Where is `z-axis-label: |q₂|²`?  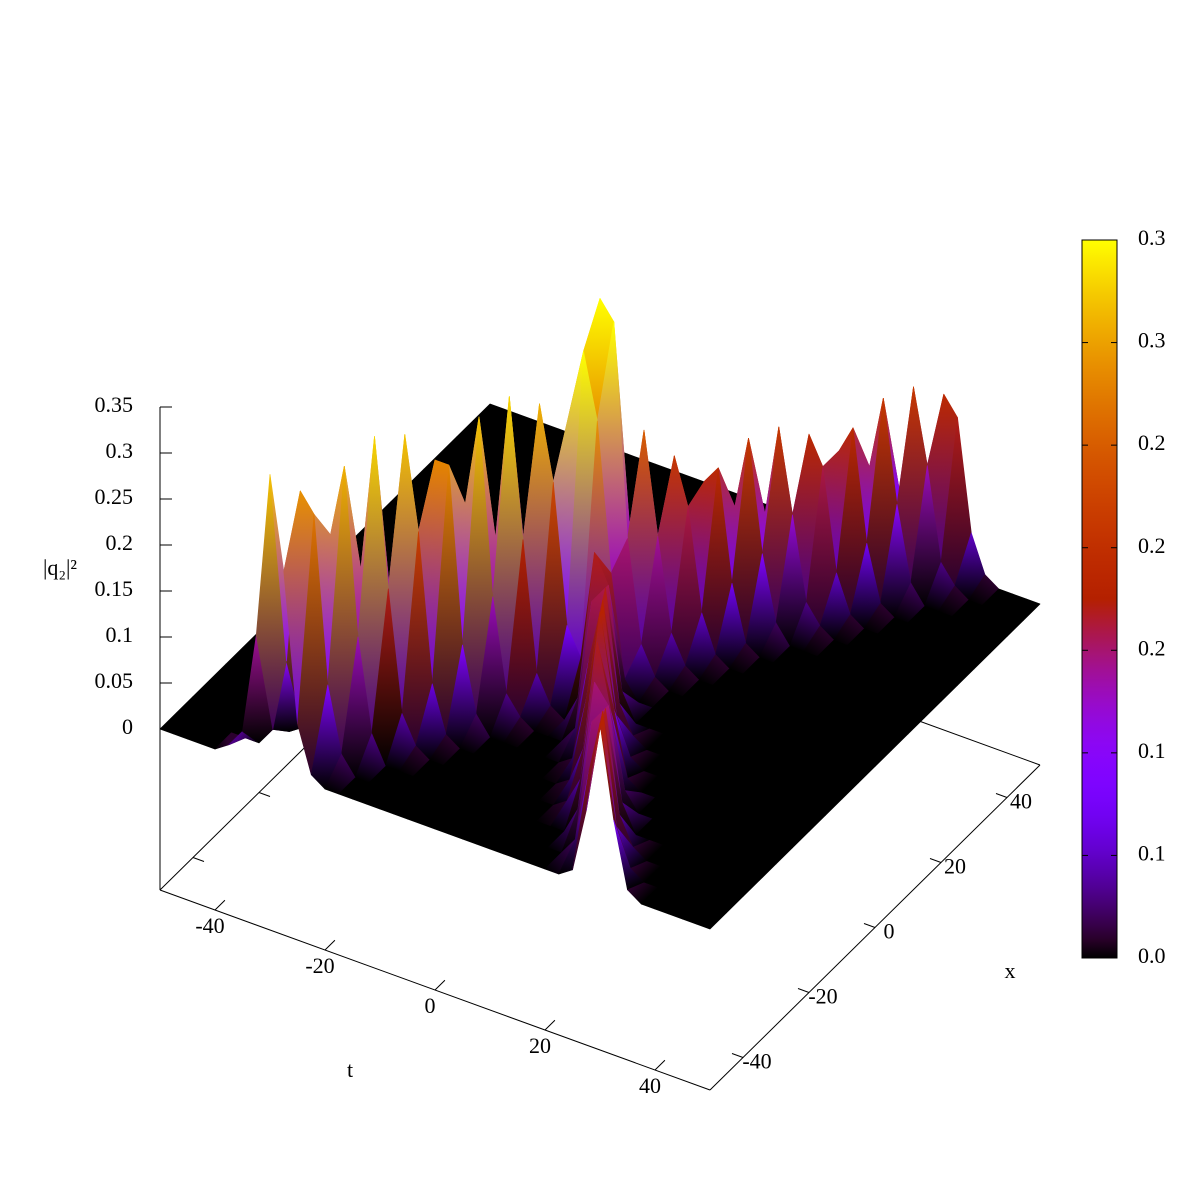
z-axis-label: |q₂|² is located at coordinates (60, 567).